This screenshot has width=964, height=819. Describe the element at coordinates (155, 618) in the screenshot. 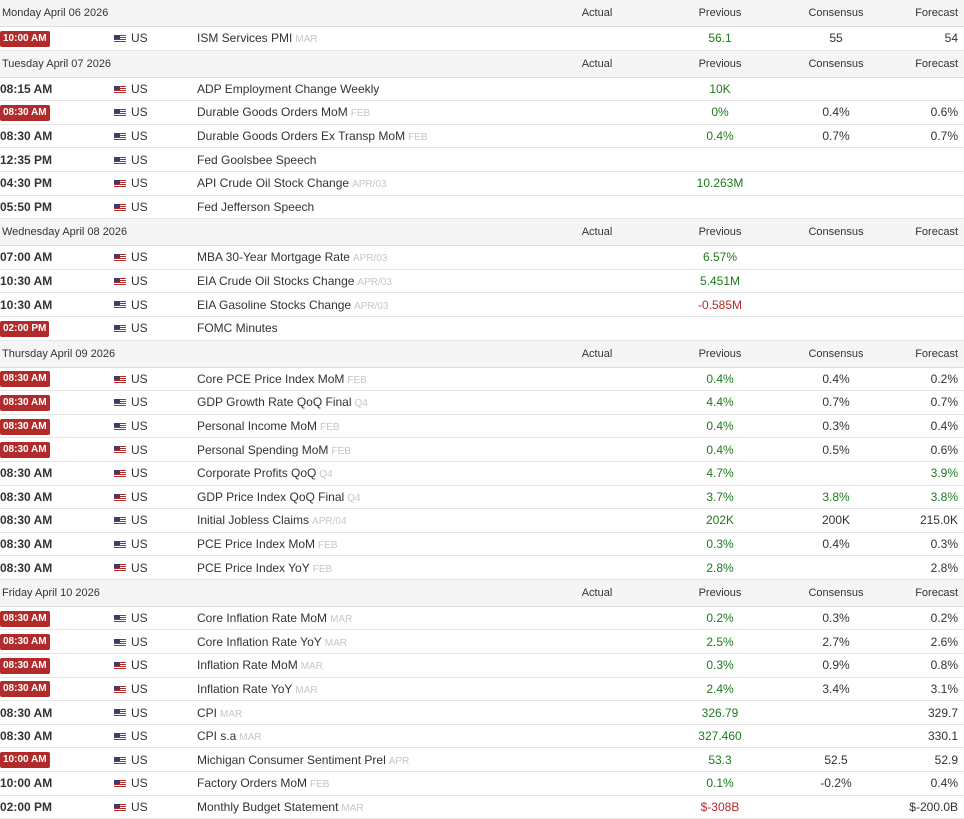

I see `event-country-cell: US` at that location.